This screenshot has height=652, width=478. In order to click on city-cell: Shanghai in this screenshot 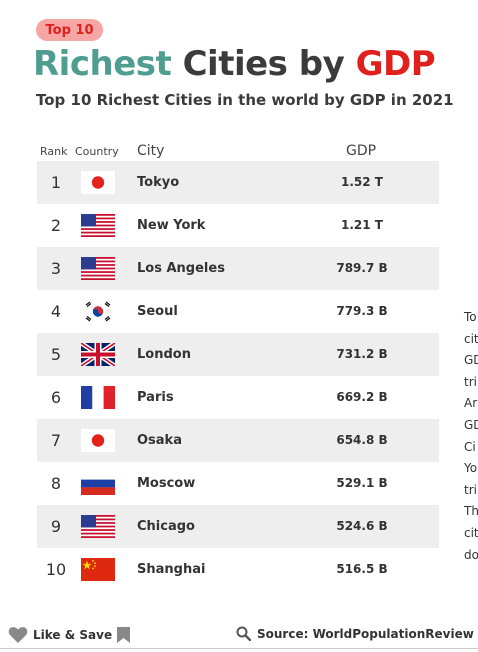, I will do `click(171, 569)`.